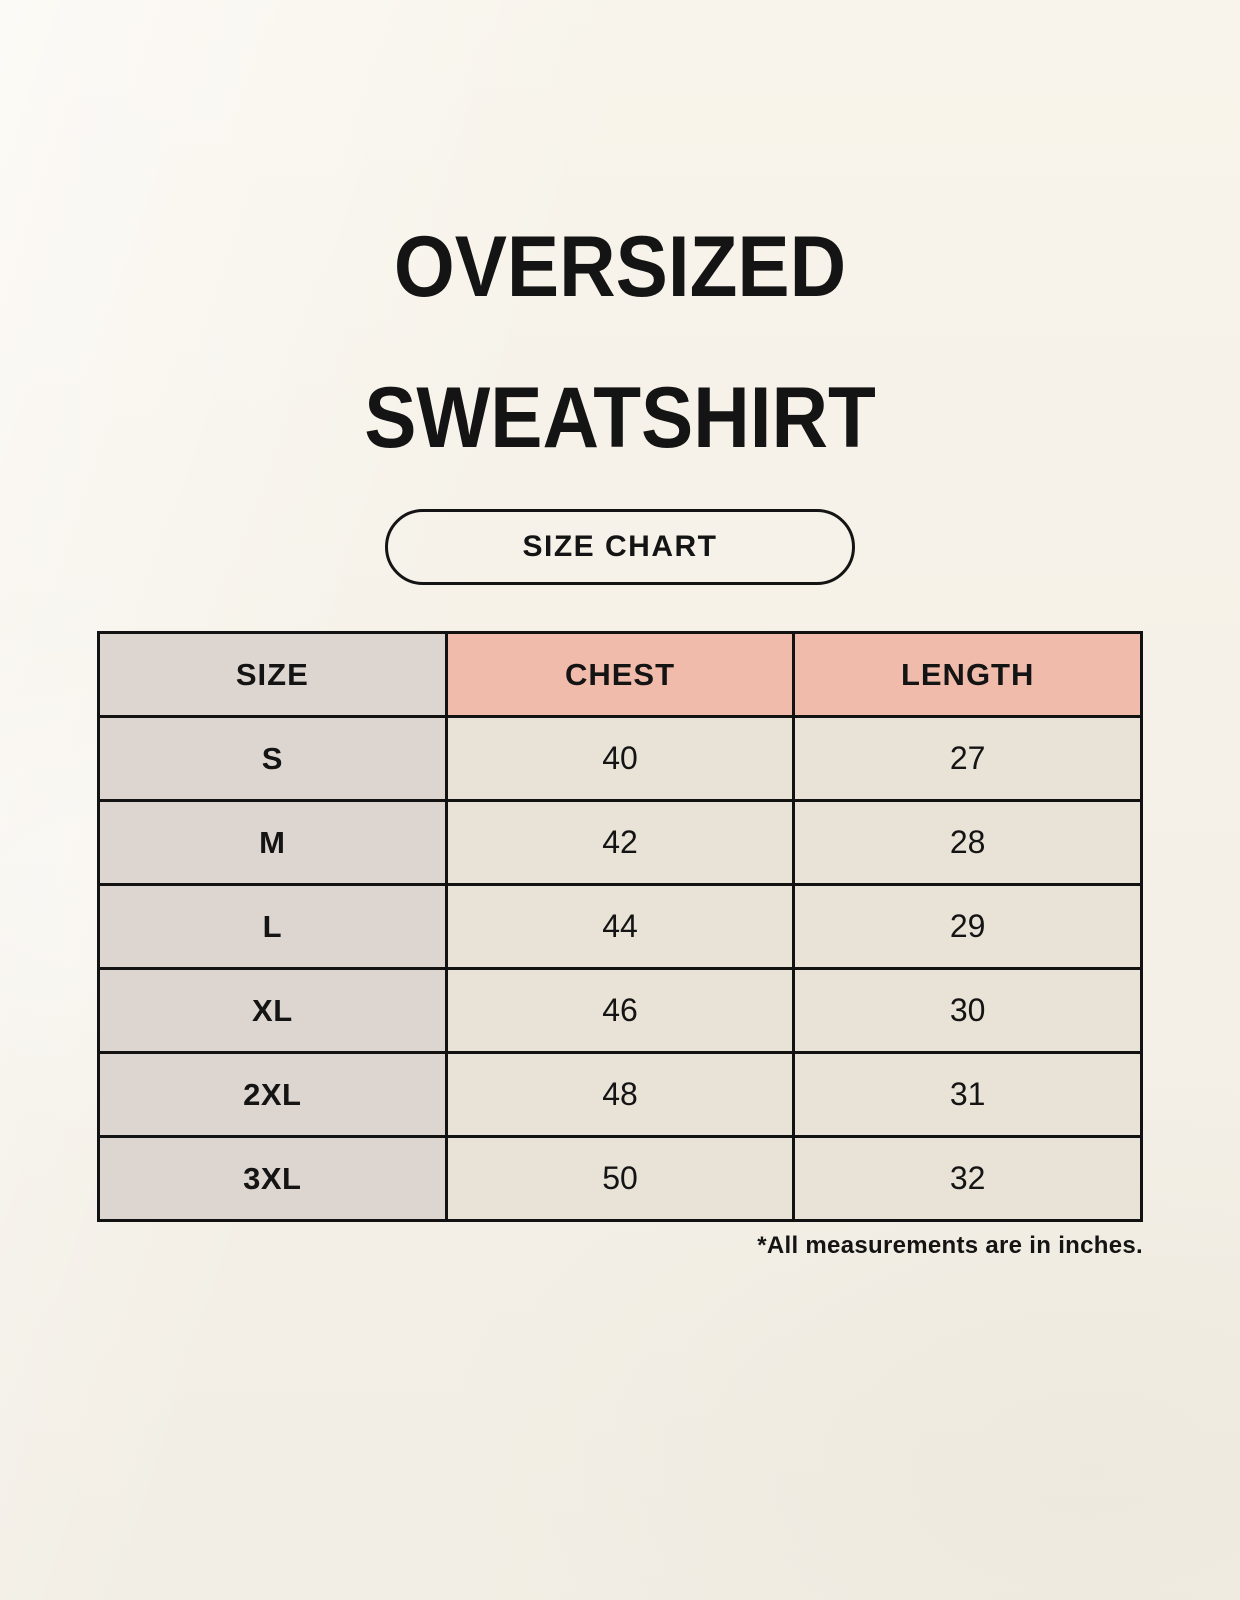  I want to click on measurements-footnote: *All measurements are in inches., so click(950, 1246).